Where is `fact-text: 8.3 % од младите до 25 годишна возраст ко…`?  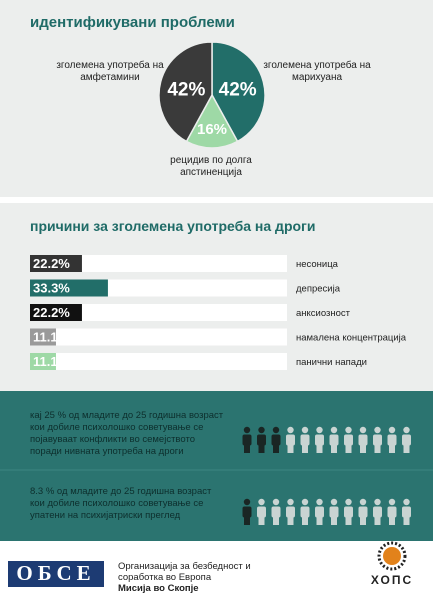 fact-text: 8.3 % од младите до 25 годишна возраст ко… is located at coordinates (130, 504).